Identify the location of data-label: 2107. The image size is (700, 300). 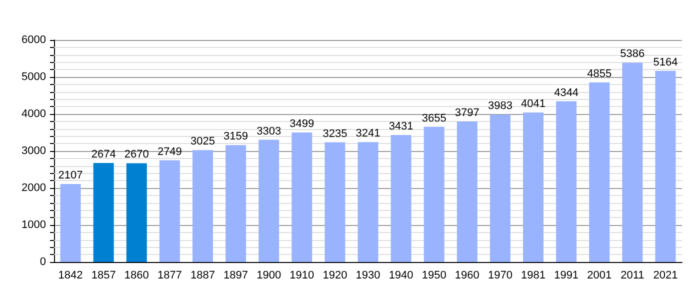
(70, 176).